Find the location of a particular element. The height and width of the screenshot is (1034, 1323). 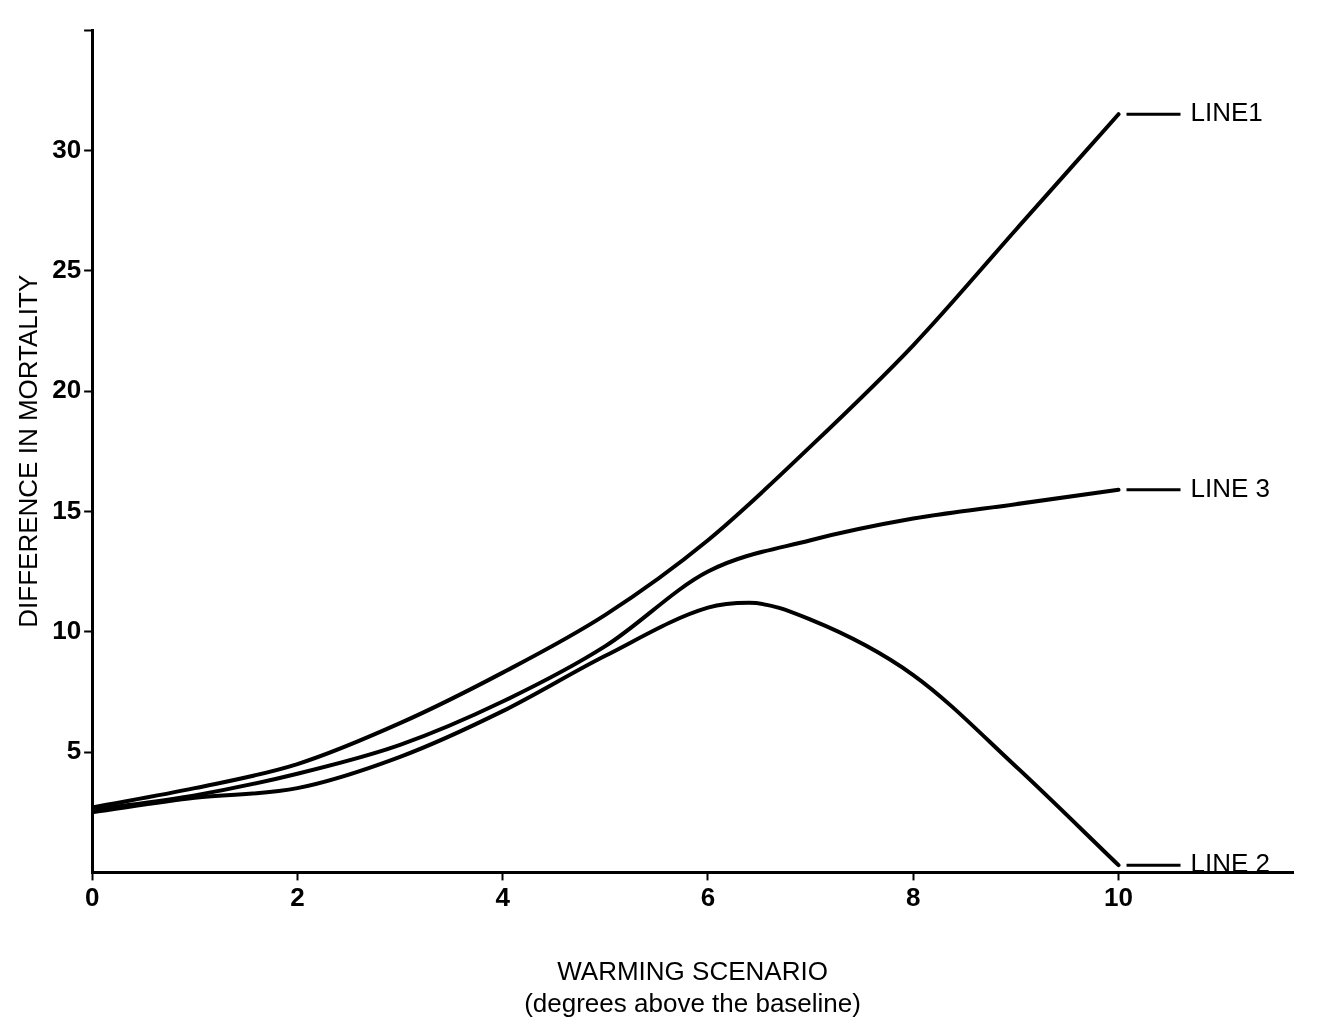

x-axis-title: WARMING SCENARIO (degrees above the baseline) is located at coordinates (692, 987).